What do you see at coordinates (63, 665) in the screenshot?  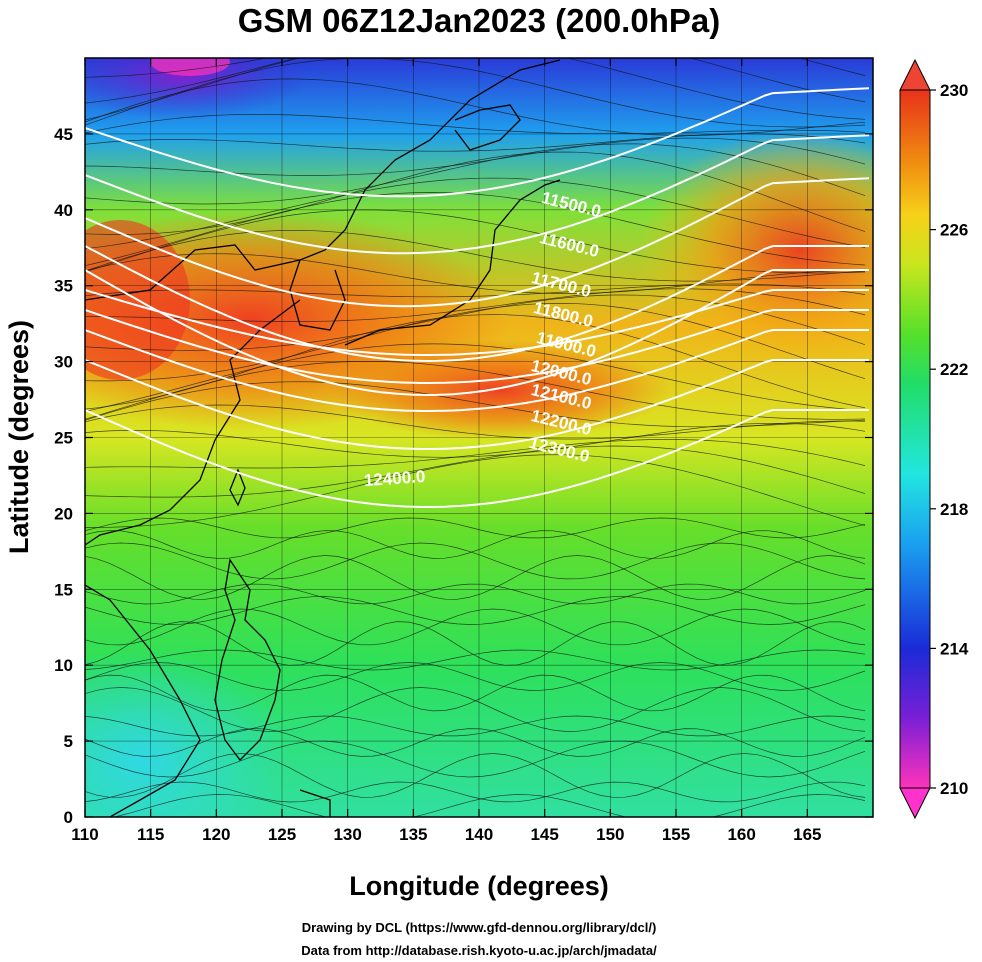 I see `y-tick-label: 10` at bounding box center [63, 665].